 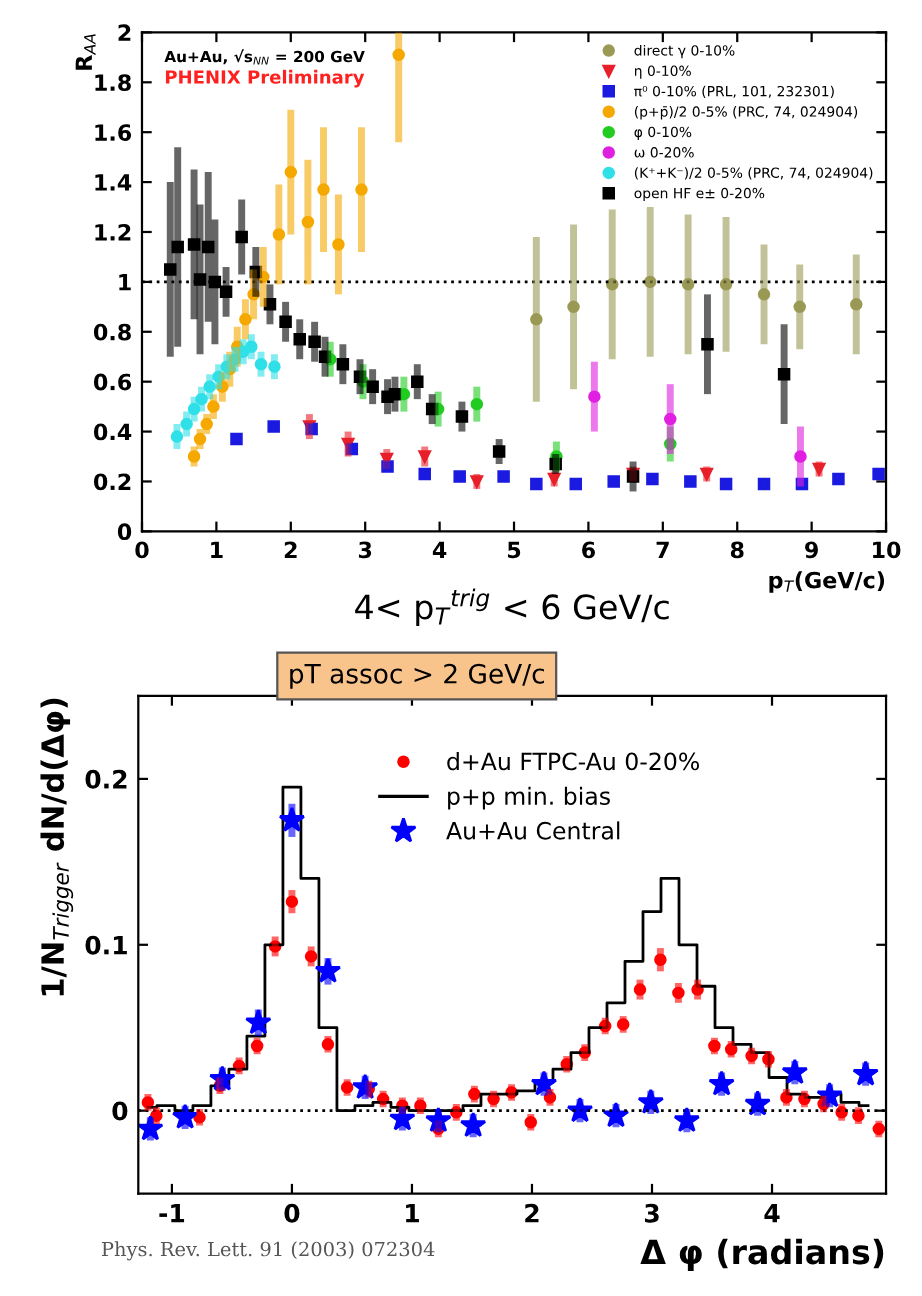 I want to click on y-tick-label: 0.6, so click(x=112, y=382).